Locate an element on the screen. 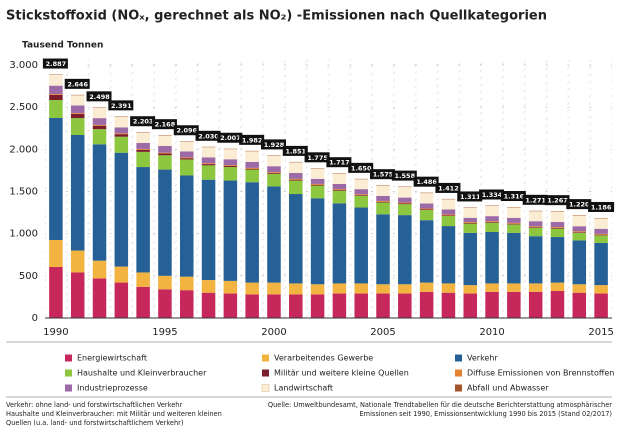  total-label: 2.168 is located at coordinates (165, 125).